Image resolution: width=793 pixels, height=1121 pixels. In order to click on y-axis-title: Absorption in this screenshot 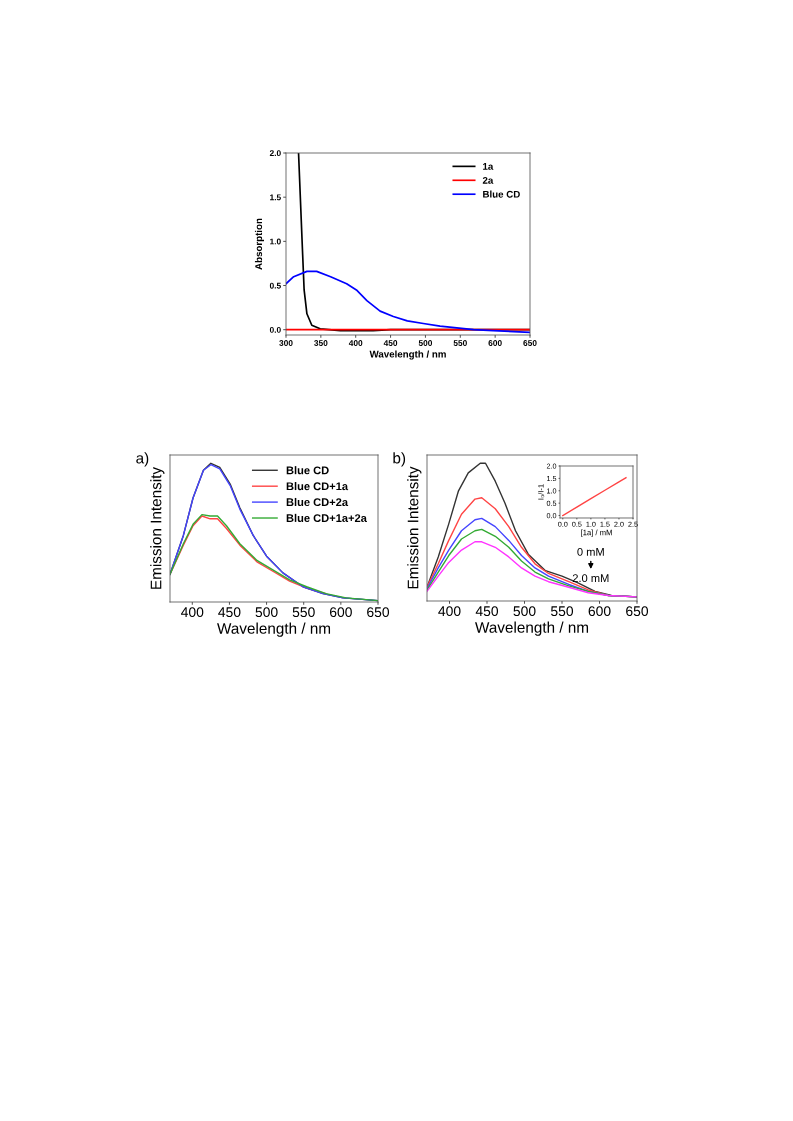, I will do `click(259, 244)`.